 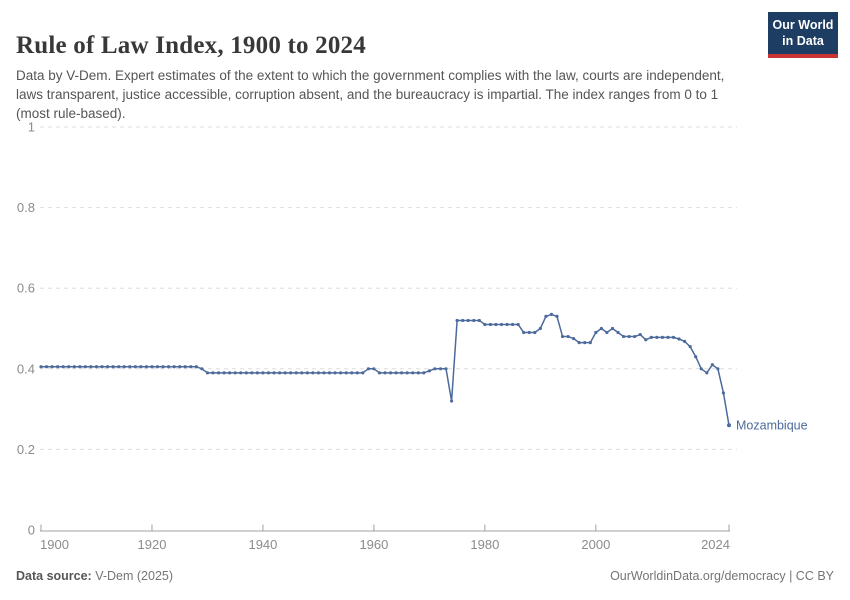 What do you see at coordinates (474, 320) in the screenshot?
I see `data-point-1978` at bounding box center [474, 320].